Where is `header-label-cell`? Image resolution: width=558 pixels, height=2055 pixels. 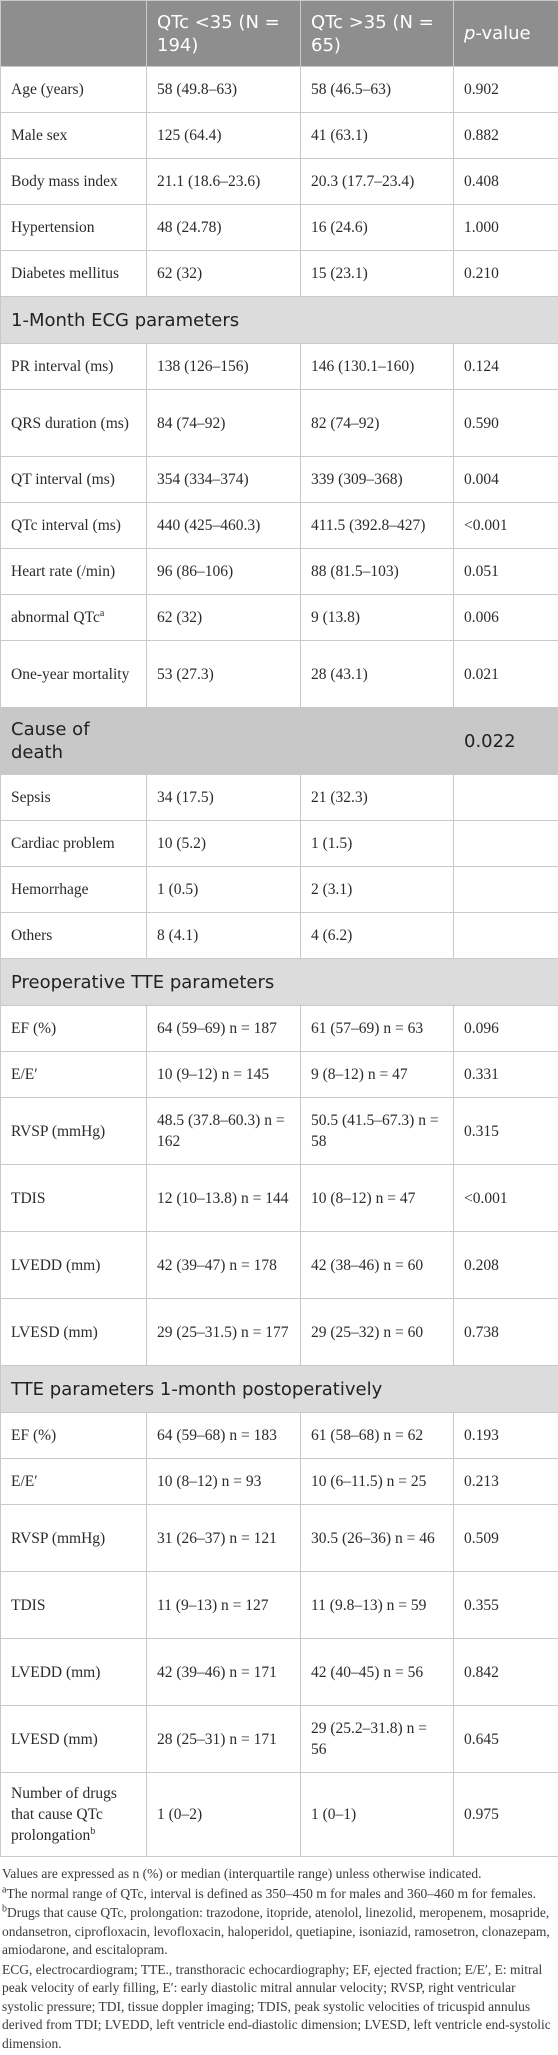
header-label-cell is located at coordinates (73, 33).